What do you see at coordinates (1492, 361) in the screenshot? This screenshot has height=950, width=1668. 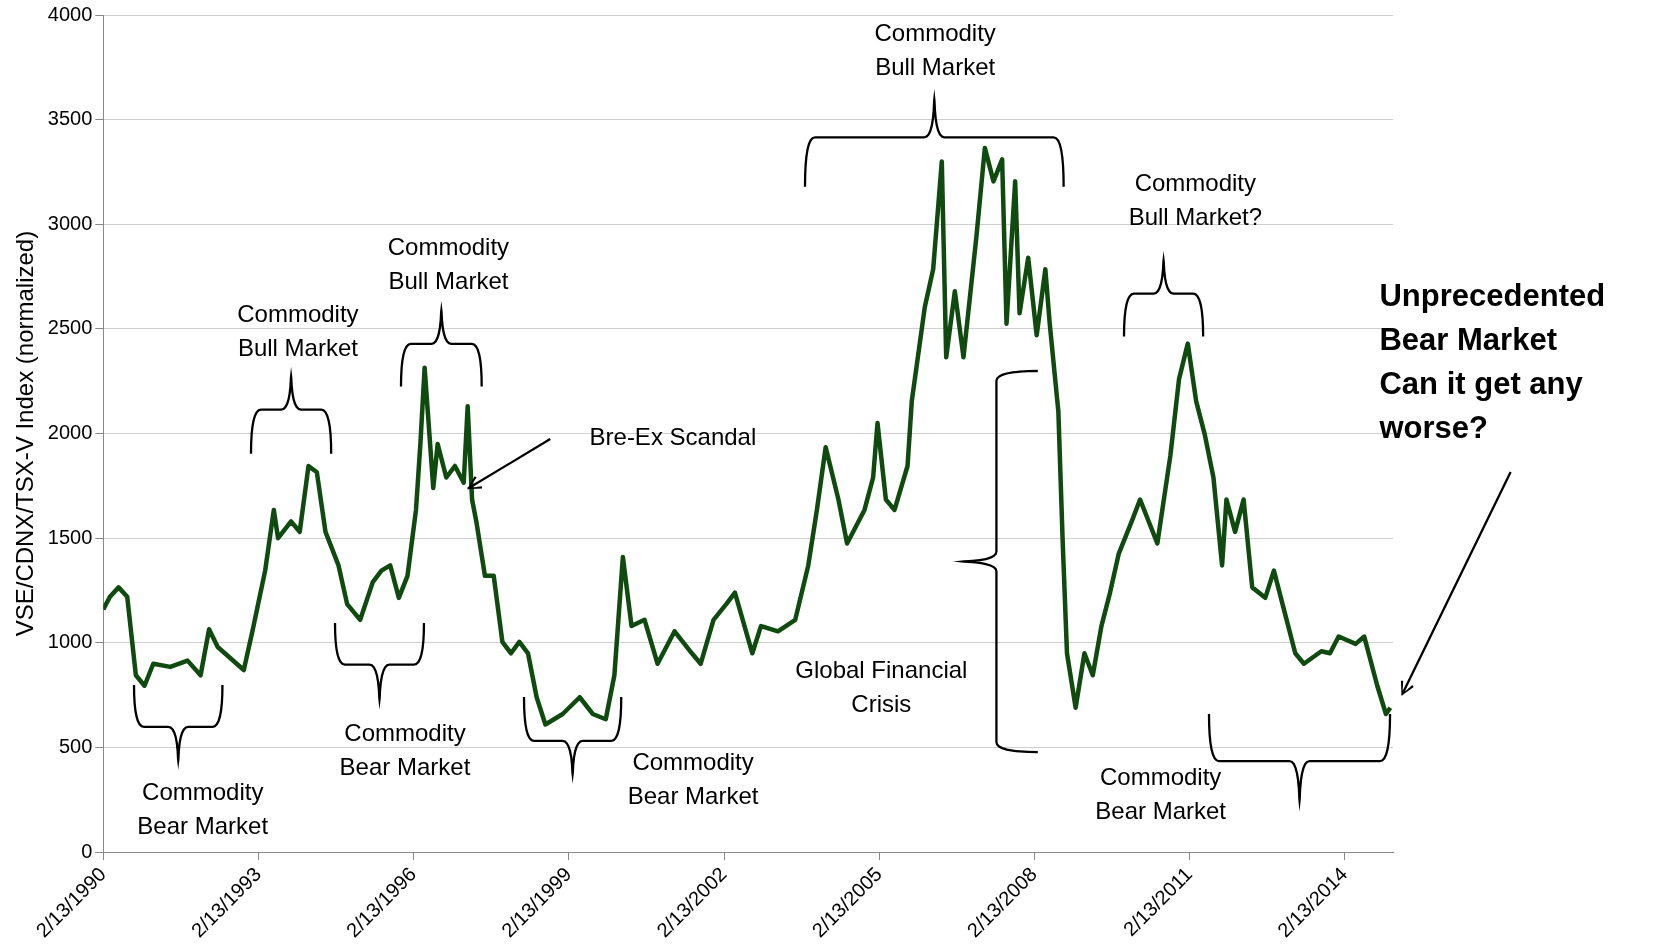 I see `annotation: Unprecedented Bear Market Can it get any worse?` at bounding box center [1492, 361].